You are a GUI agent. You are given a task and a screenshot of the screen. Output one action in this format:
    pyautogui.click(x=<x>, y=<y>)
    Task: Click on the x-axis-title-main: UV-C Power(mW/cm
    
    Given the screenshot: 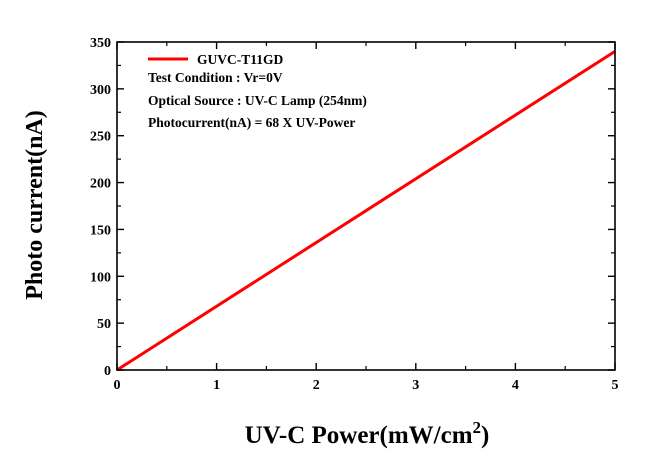 What is the action you would take?
    pyautogui.click(x=359, y=435)
    